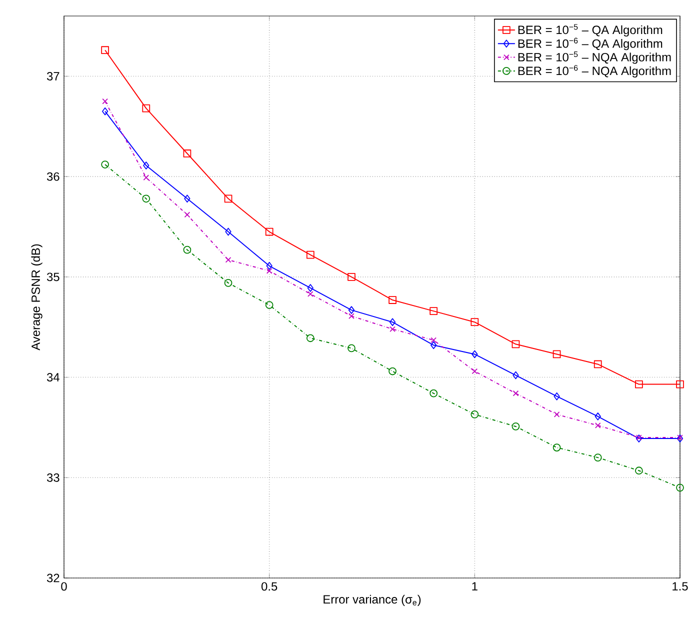 This screenshot has height=635, width=695. I want to click on legend-label: BER = 10$^{−6}$ – QA Algorithm, so click(590, 44).